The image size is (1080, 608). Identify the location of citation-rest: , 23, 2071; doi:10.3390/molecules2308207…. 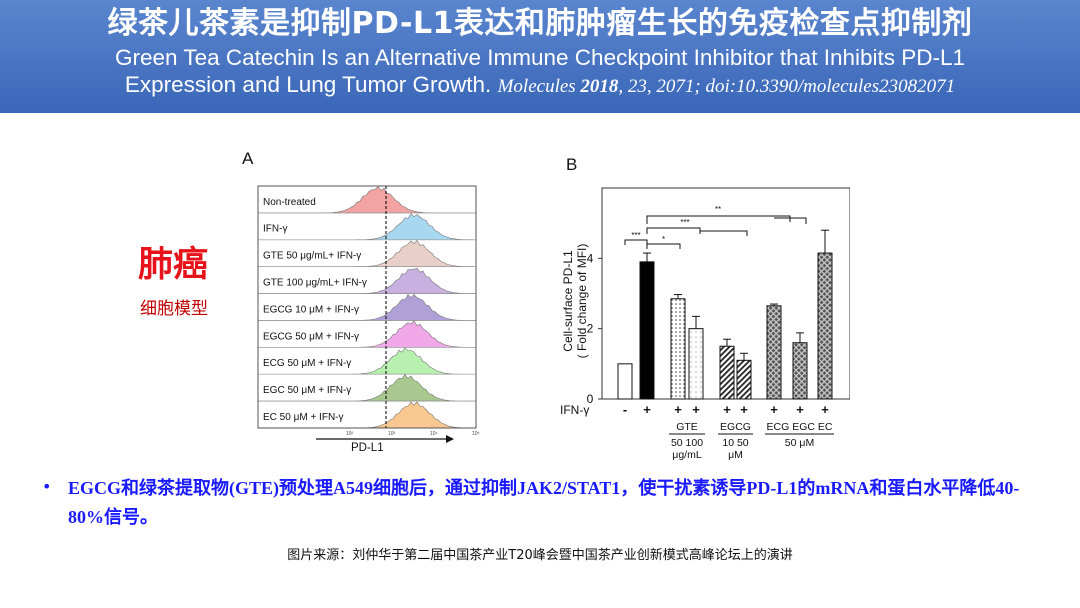
(787, 86).